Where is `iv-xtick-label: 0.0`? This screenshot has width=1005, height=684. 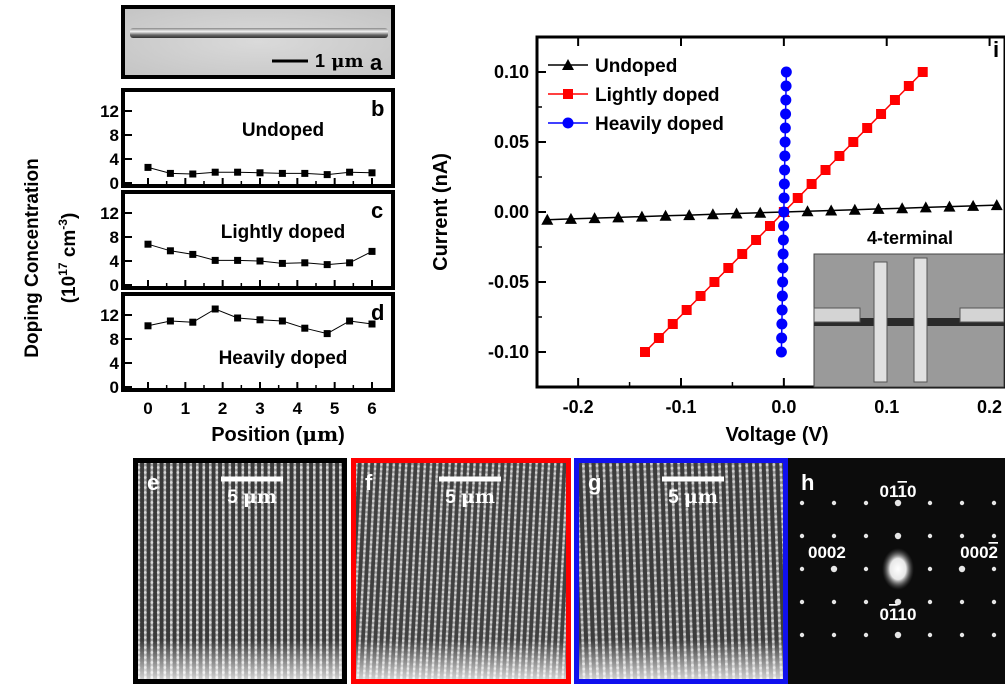
iv-xtick-label: 0.0 is located at coordinates (783, 407).